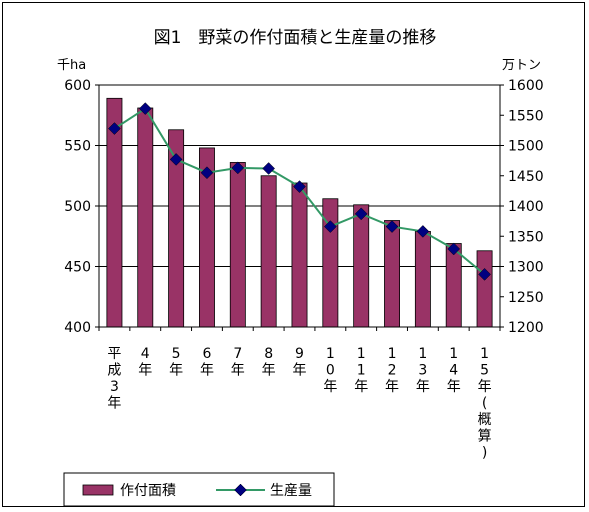 The height and width of the screenshot is (512, 589). What do you see at coordinates (295, 38) in the screenshot?
I see `chart-title: 図1 野菜の作付面積と生産量の推移` at bounding box center [295, 38].